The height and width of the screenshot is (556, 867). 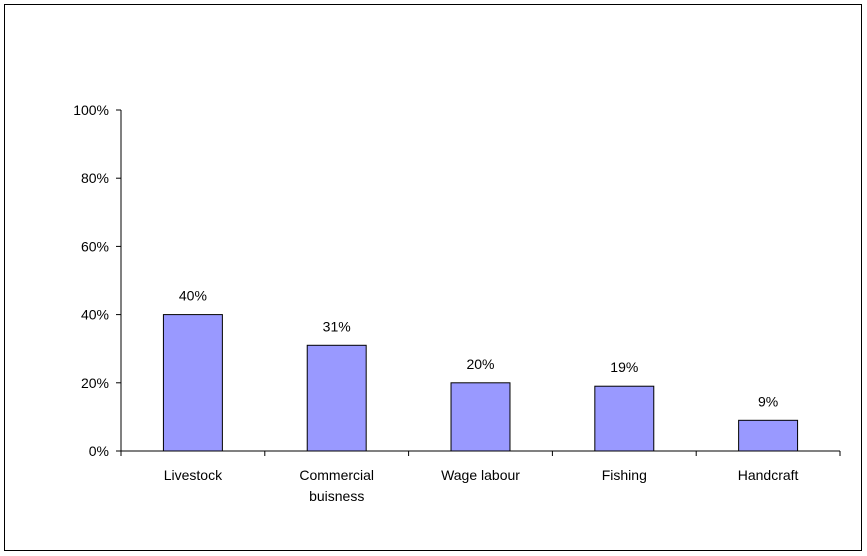 I want to click on x-tick-label: Wage labour, so click(x=480, y=475).